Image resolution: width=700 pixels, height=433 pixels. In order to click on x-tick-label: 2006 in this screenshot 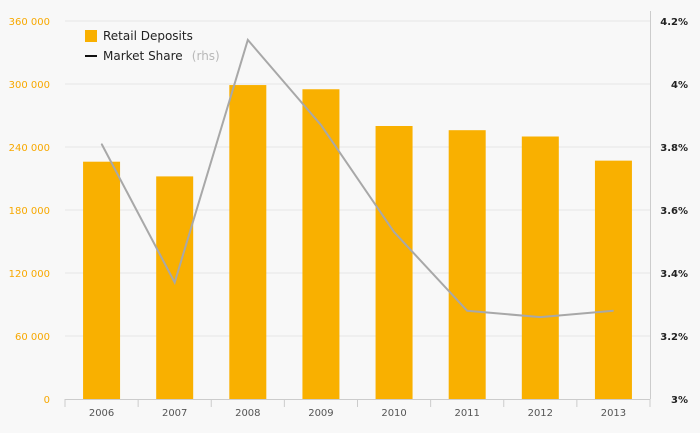, I will do `click(101, 413)`.